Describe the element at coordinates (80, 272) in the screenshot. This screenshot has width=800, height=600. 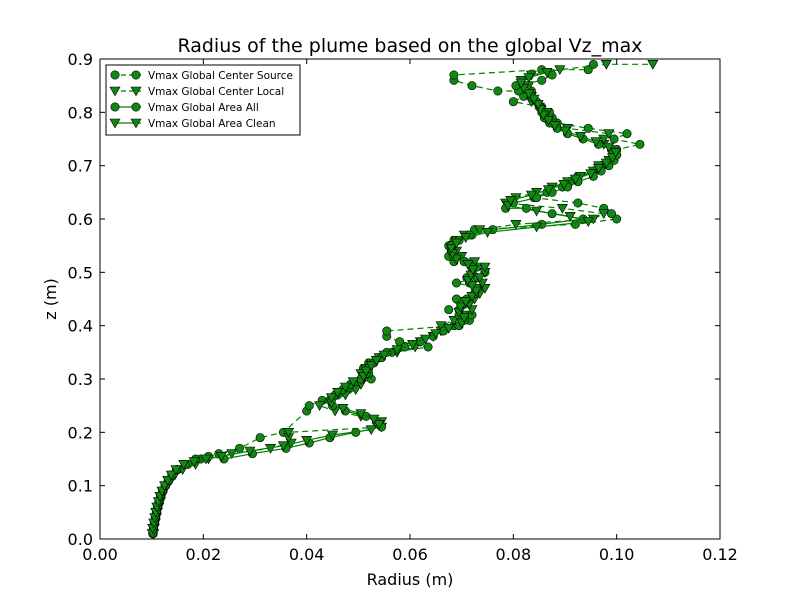
I see `y-tick-label: 0.5` at that location.